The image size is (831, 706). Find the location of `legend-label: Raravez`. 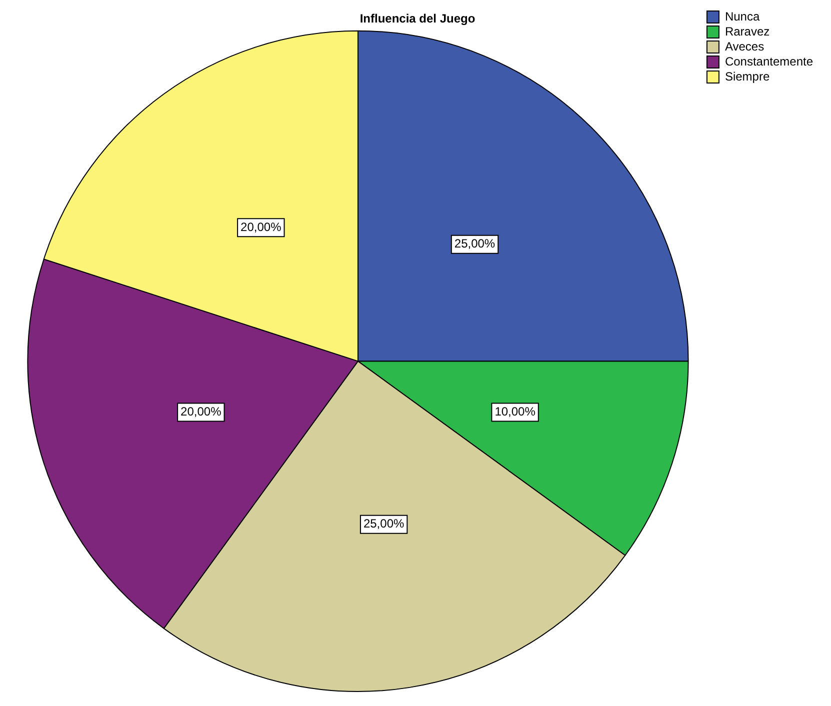

legend-label: Raravez is located at coordinates (747, 31).